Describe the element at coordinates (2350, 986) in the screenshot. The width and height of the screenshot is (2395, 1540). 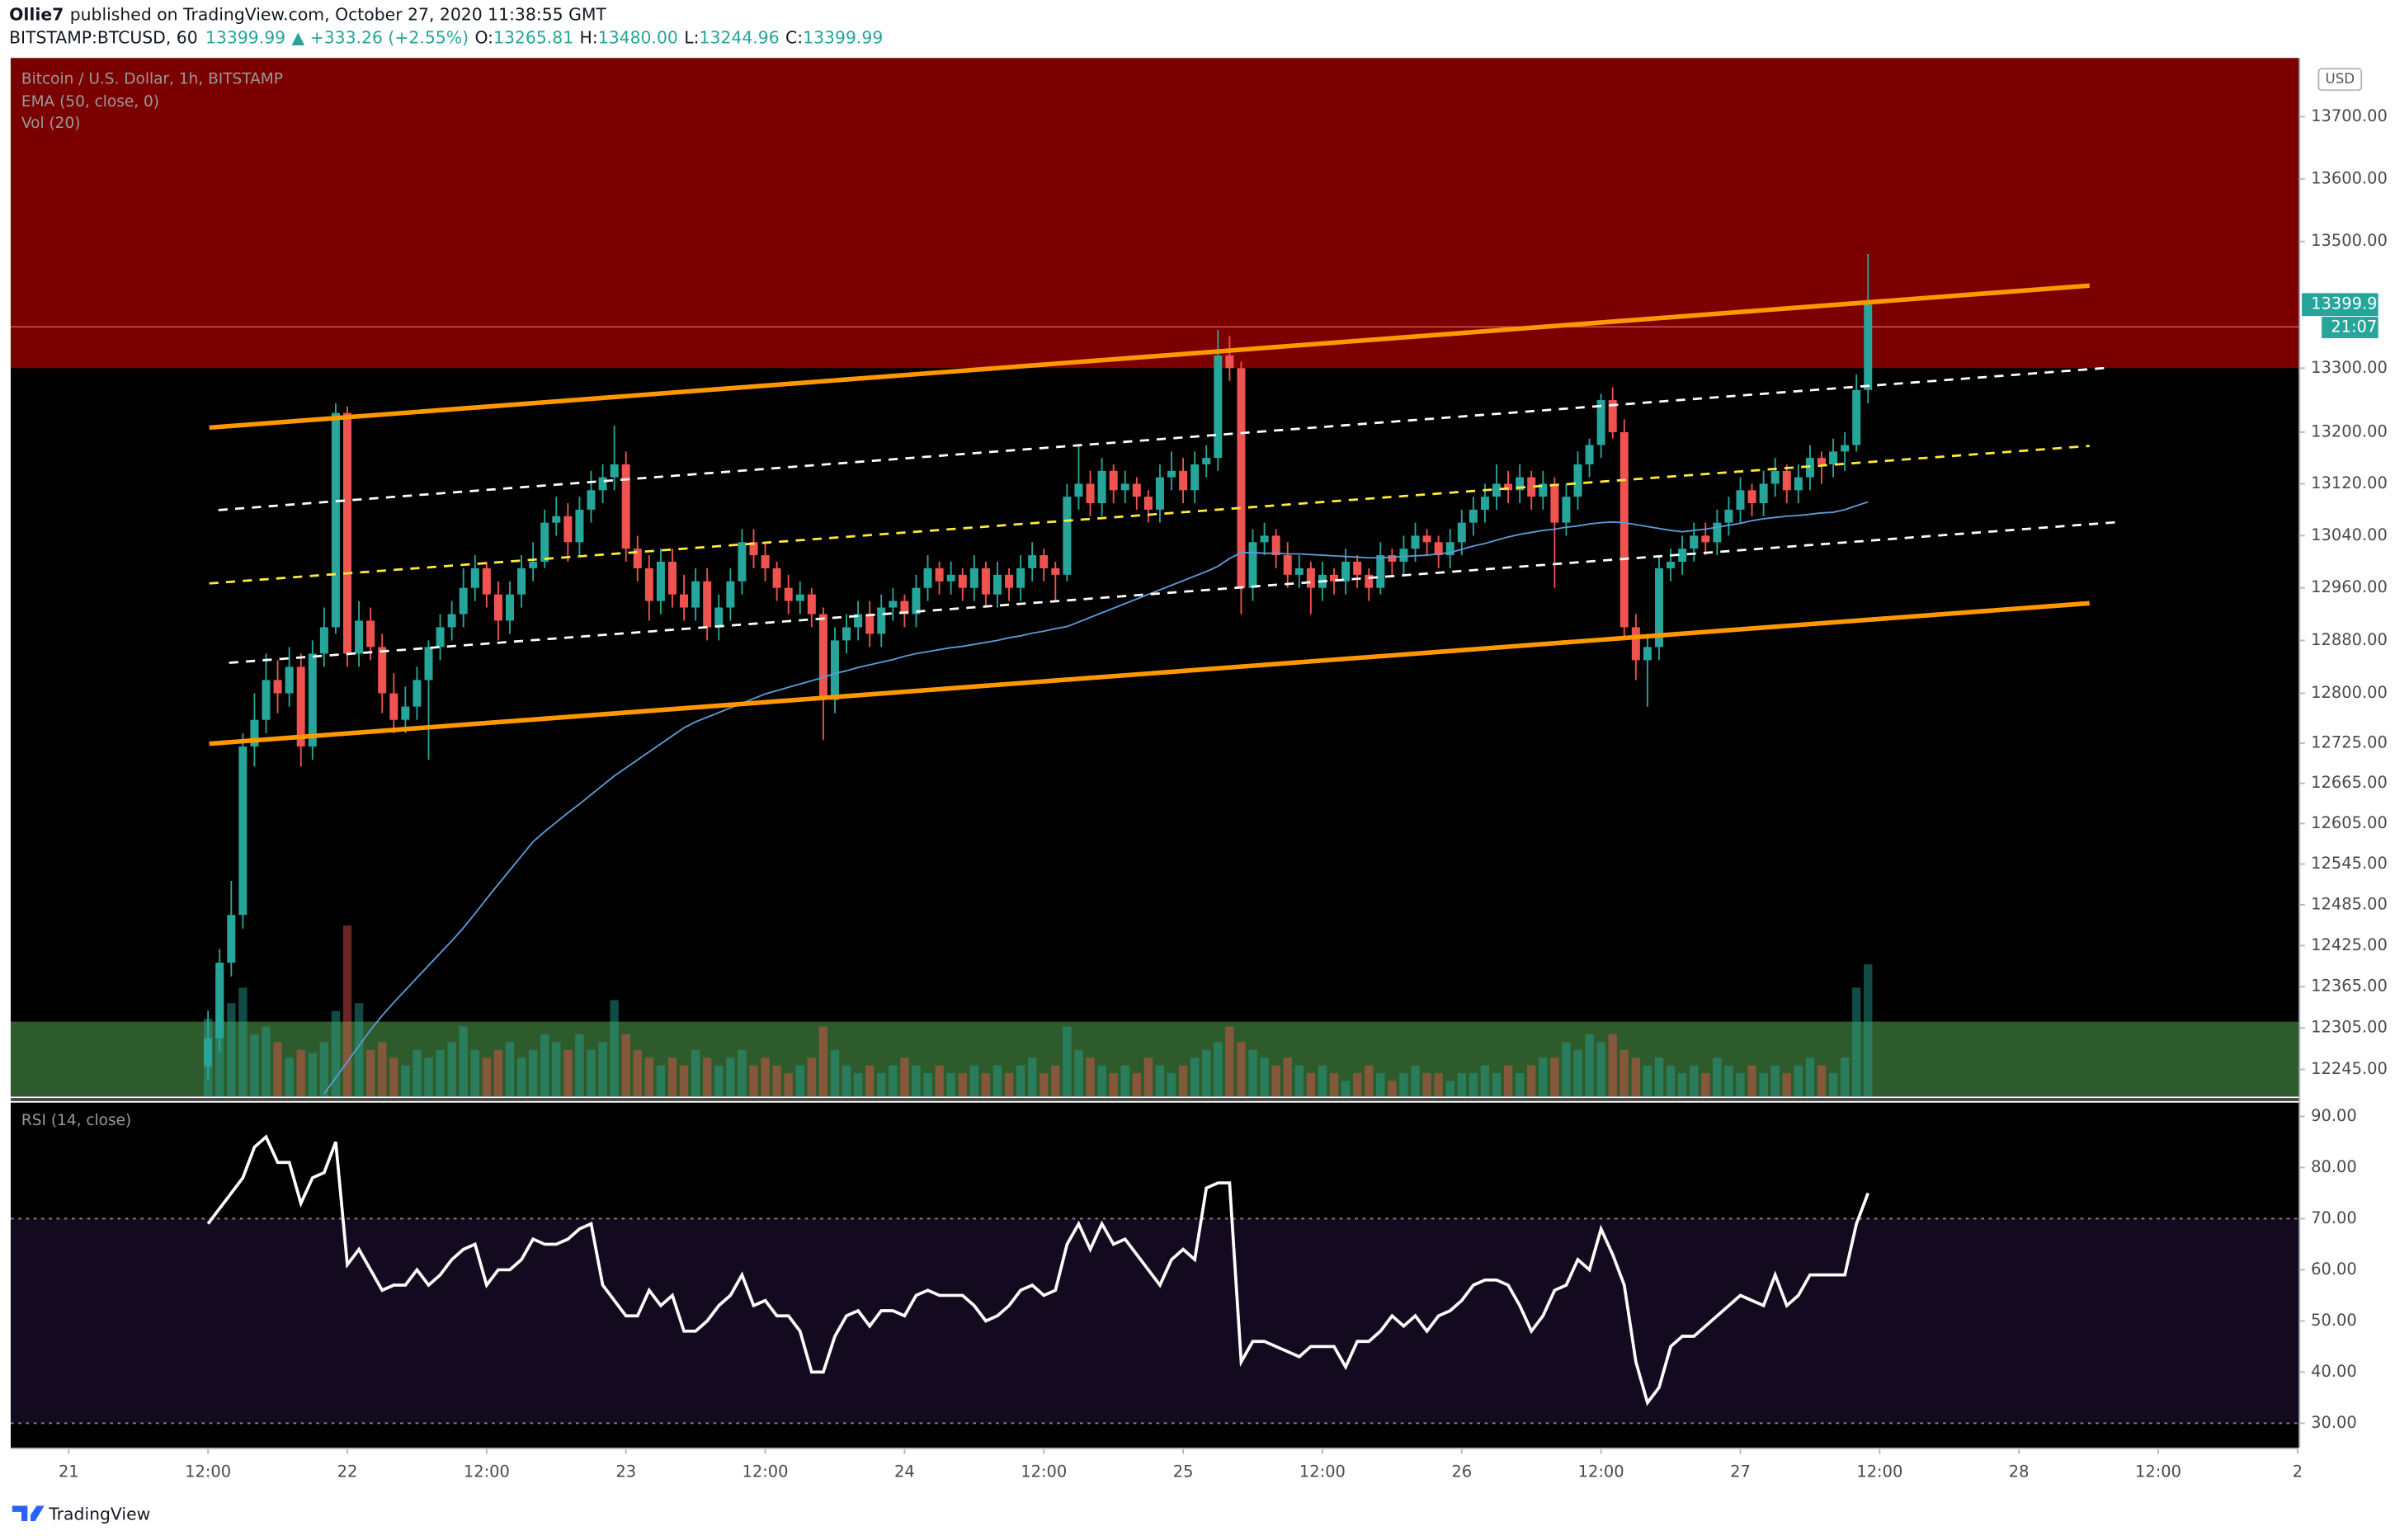
I see `y-tick-label: 12365.00` at that location.